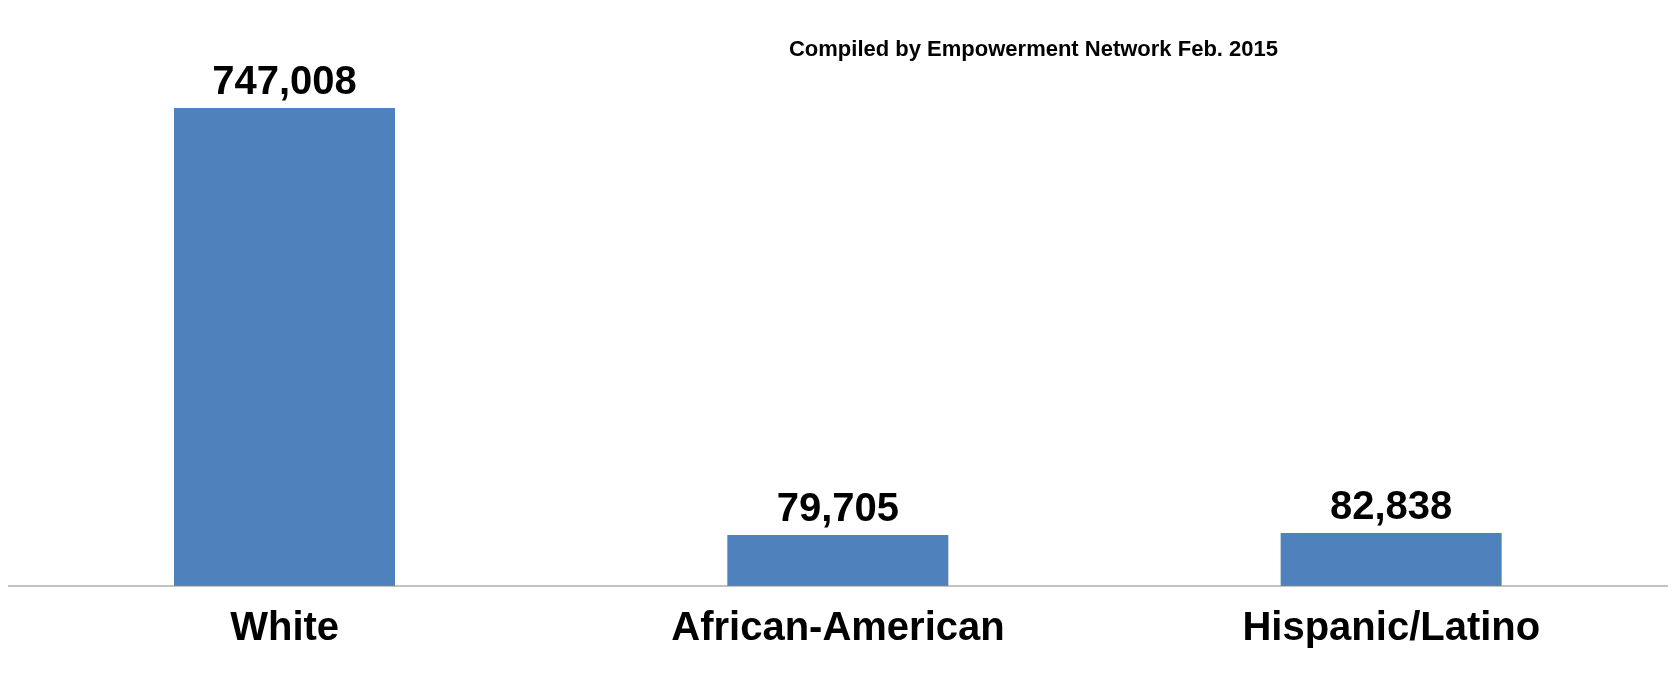 This screenshot has height=682, width=1676. I want to click on x-tick-label: White, so click(285, 626).